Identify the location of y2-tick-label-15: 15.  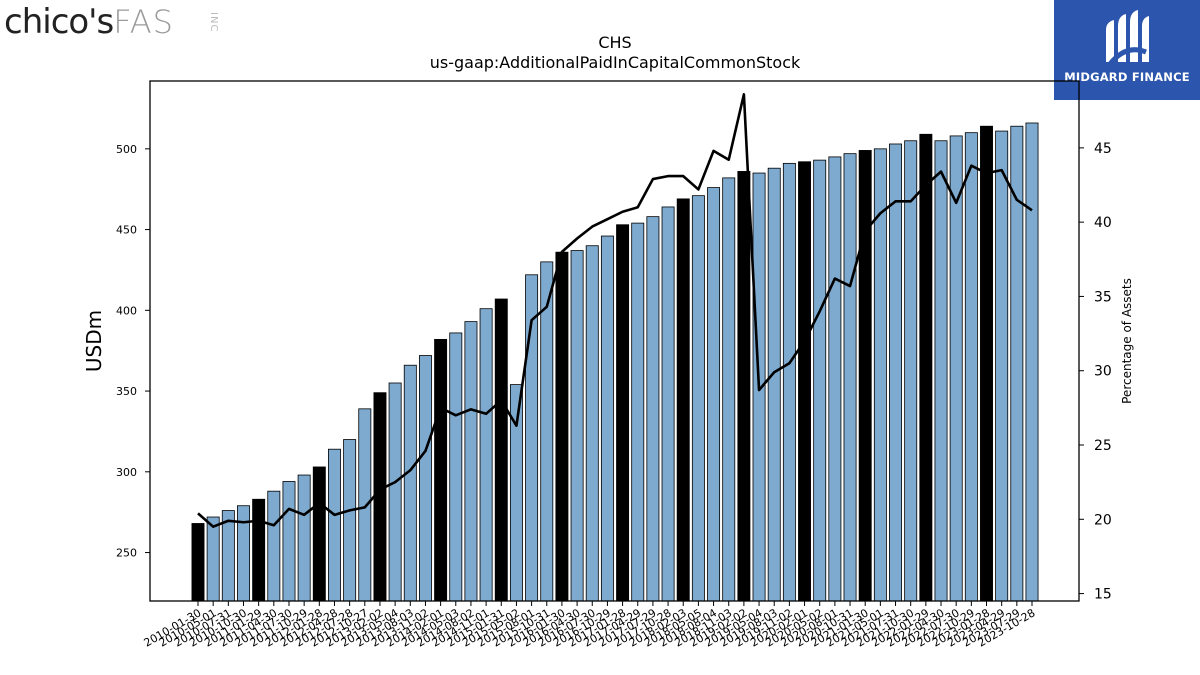
(1103, 595).